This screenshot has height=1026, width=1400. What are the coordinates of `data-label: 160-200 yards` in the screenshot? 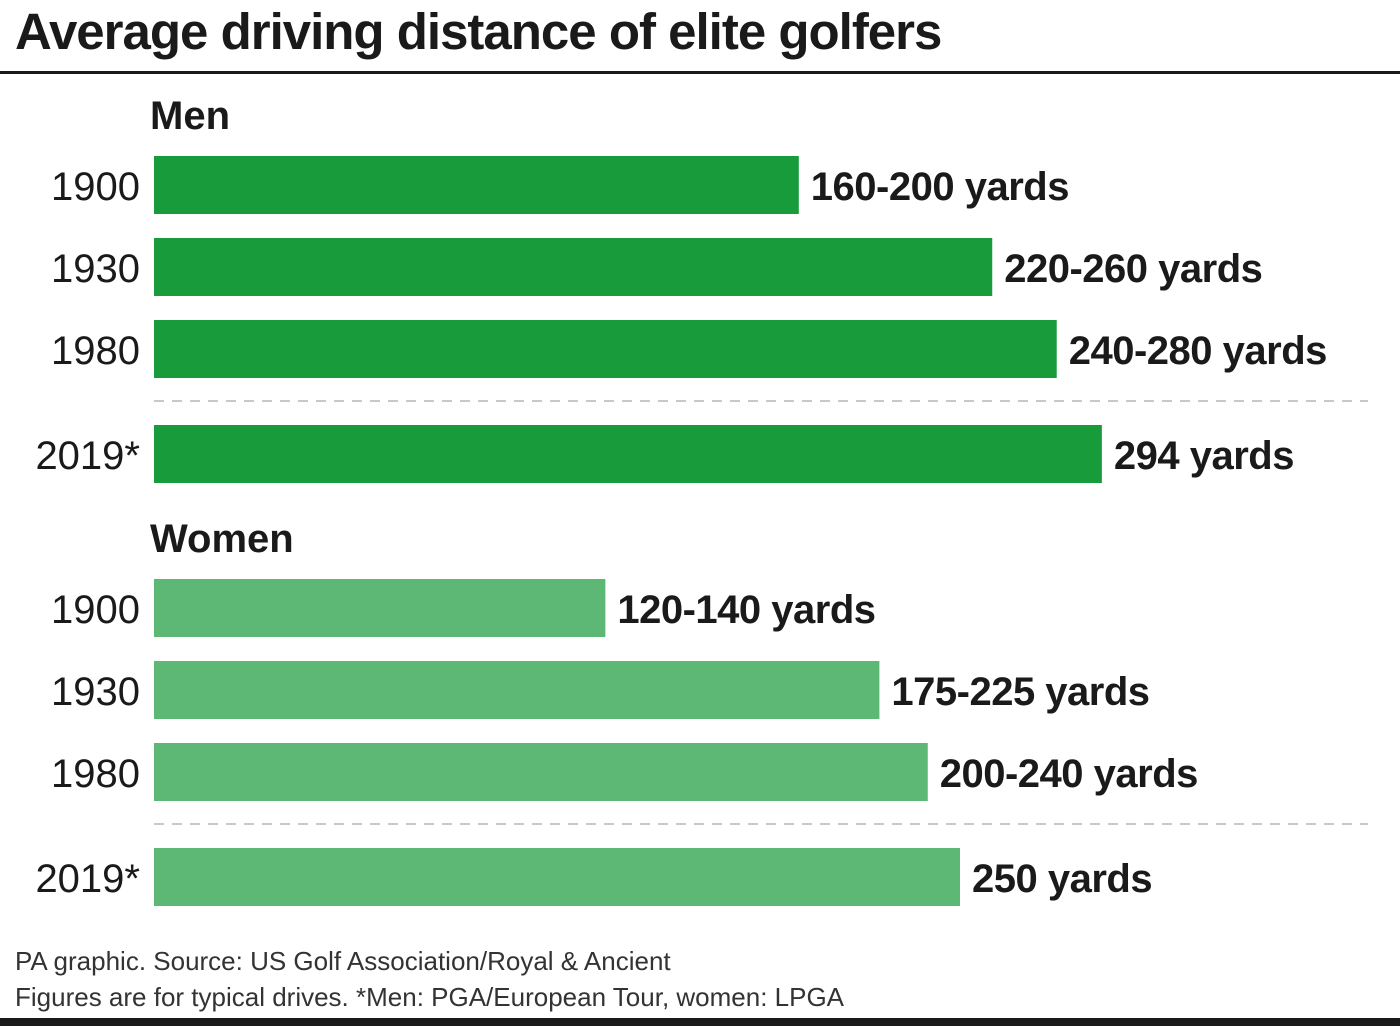 It's located at (940, 187).